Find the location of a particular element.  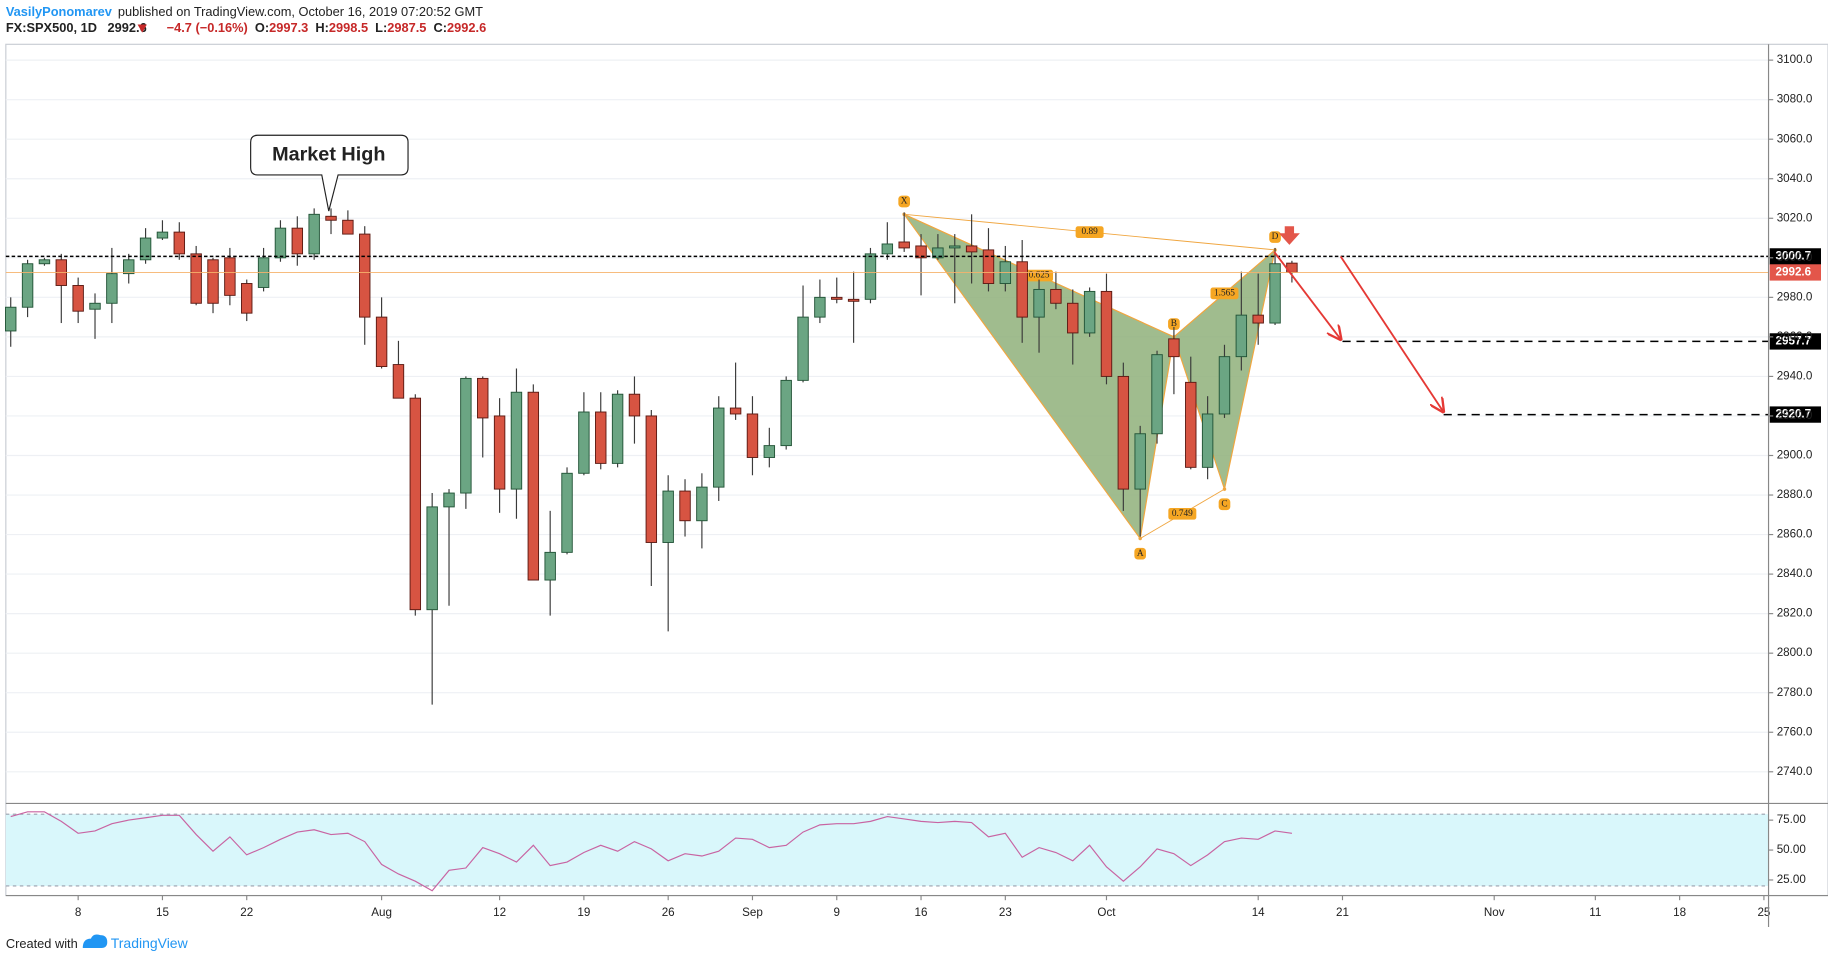

x-tick-label: 19 is located at coordinates (583, 912).